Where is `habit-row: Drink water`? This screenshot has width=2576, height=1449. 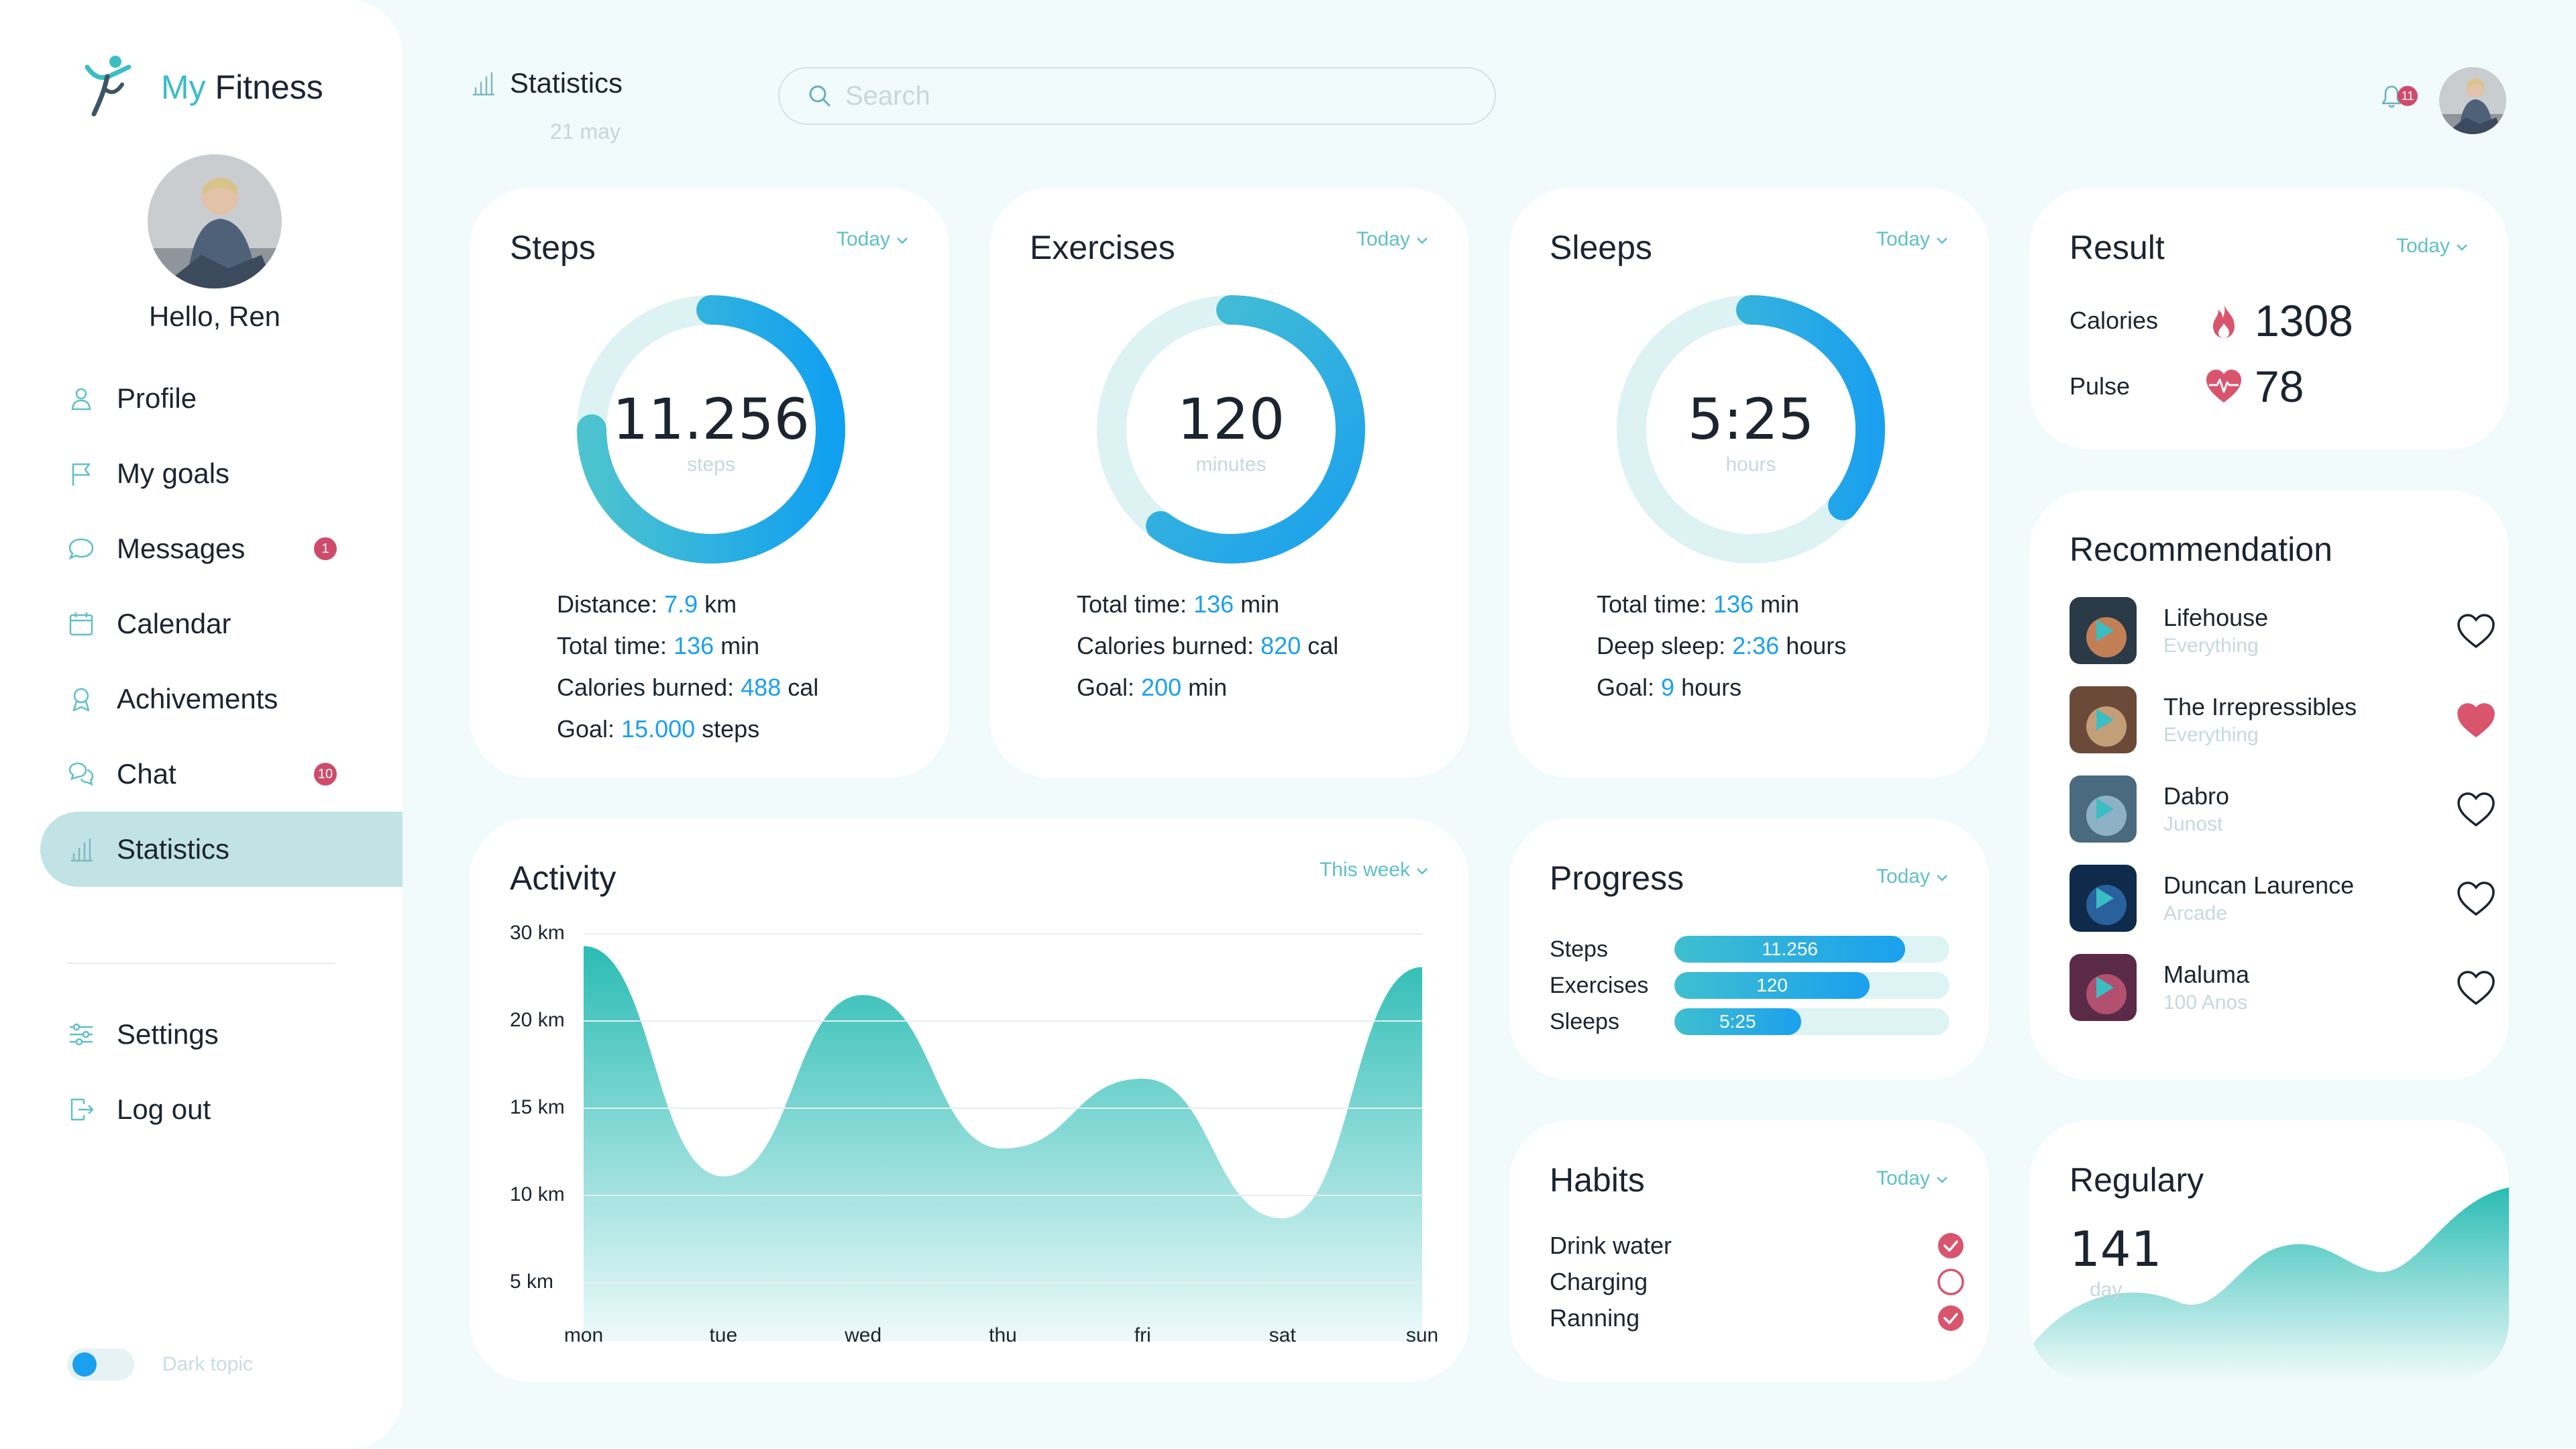
habit-row: Drink water is located at coordinates (1758, 1246).